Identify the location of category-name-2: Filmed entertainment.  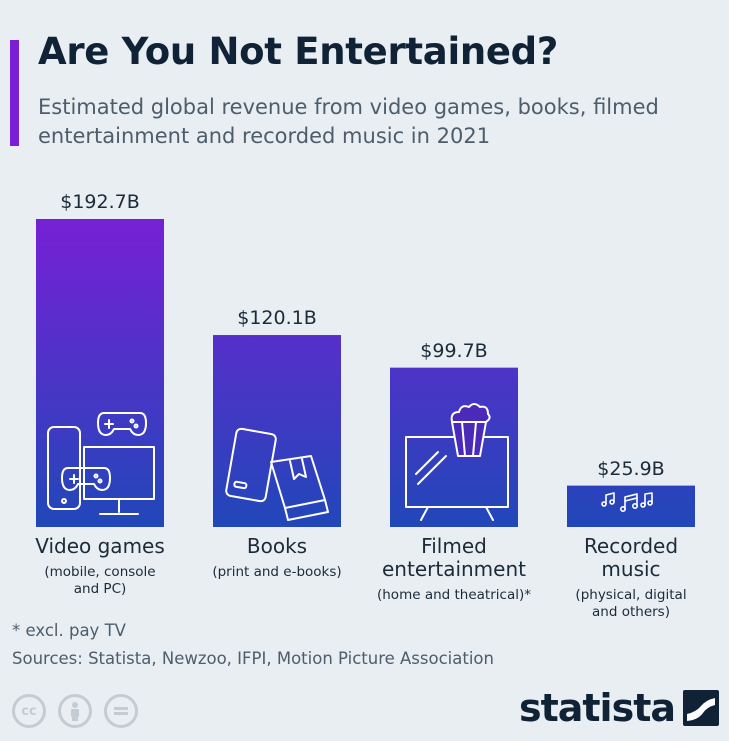
(454, 557).